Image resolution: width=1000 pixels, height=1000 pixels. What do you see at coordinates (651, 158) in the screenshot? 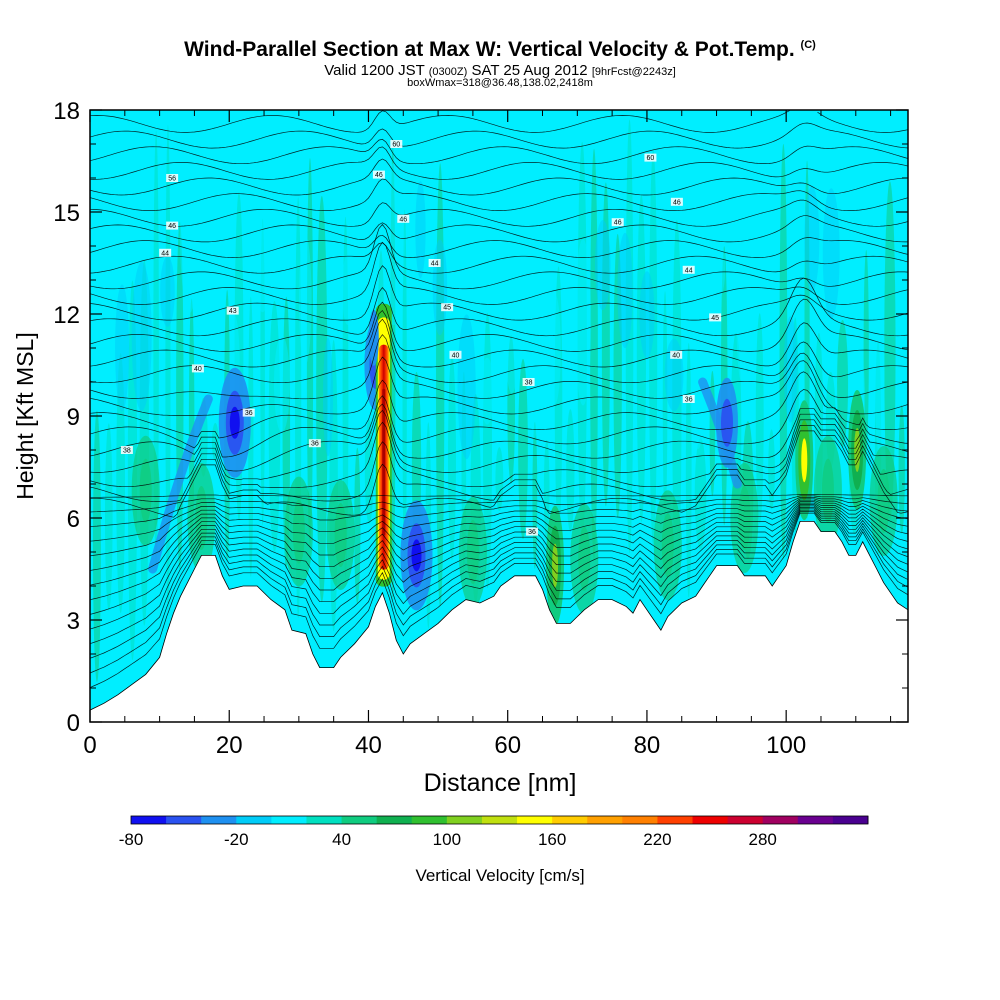
I see `theta-label: 60` at bounding box center [651, 158].